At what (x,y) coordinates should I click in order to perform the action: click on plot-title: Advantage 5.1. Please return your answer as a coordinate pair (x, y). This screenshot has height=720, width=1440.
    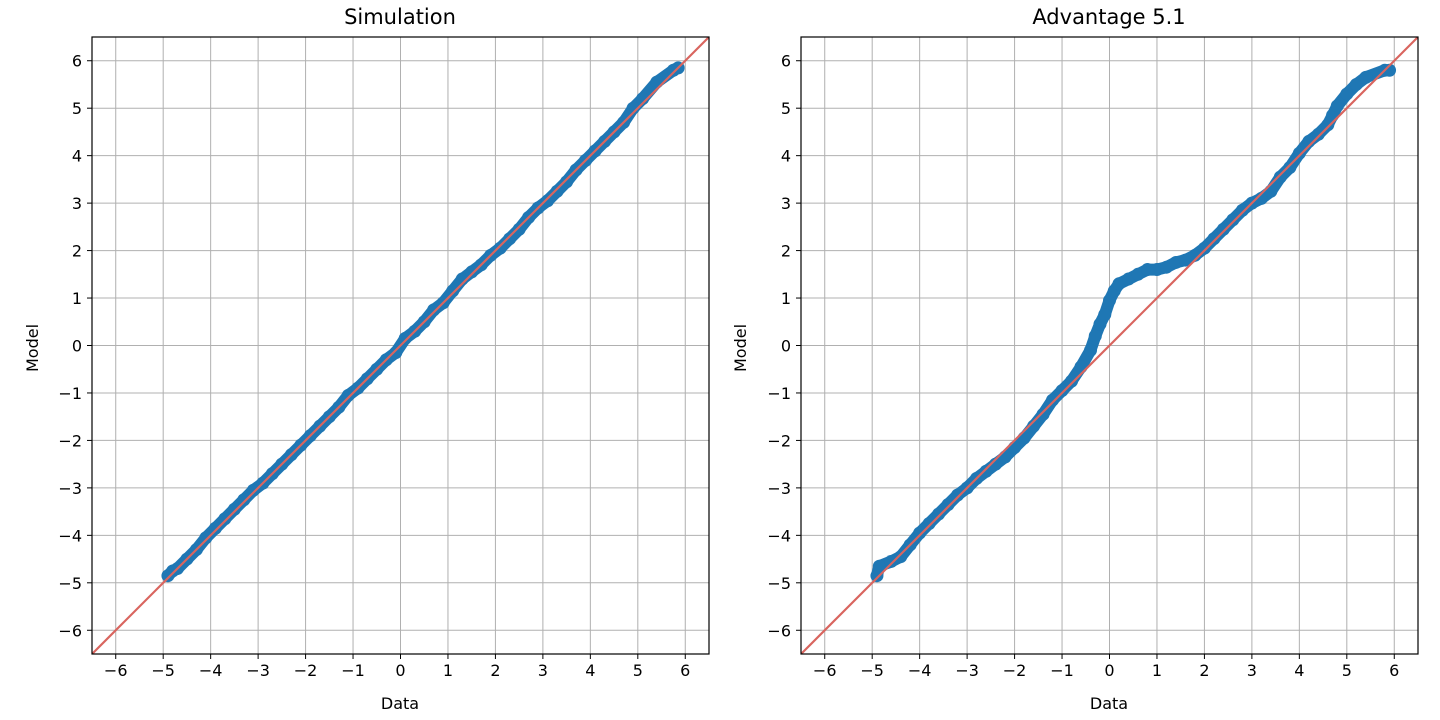
    Looking at the image, I should click on (1108, 17).